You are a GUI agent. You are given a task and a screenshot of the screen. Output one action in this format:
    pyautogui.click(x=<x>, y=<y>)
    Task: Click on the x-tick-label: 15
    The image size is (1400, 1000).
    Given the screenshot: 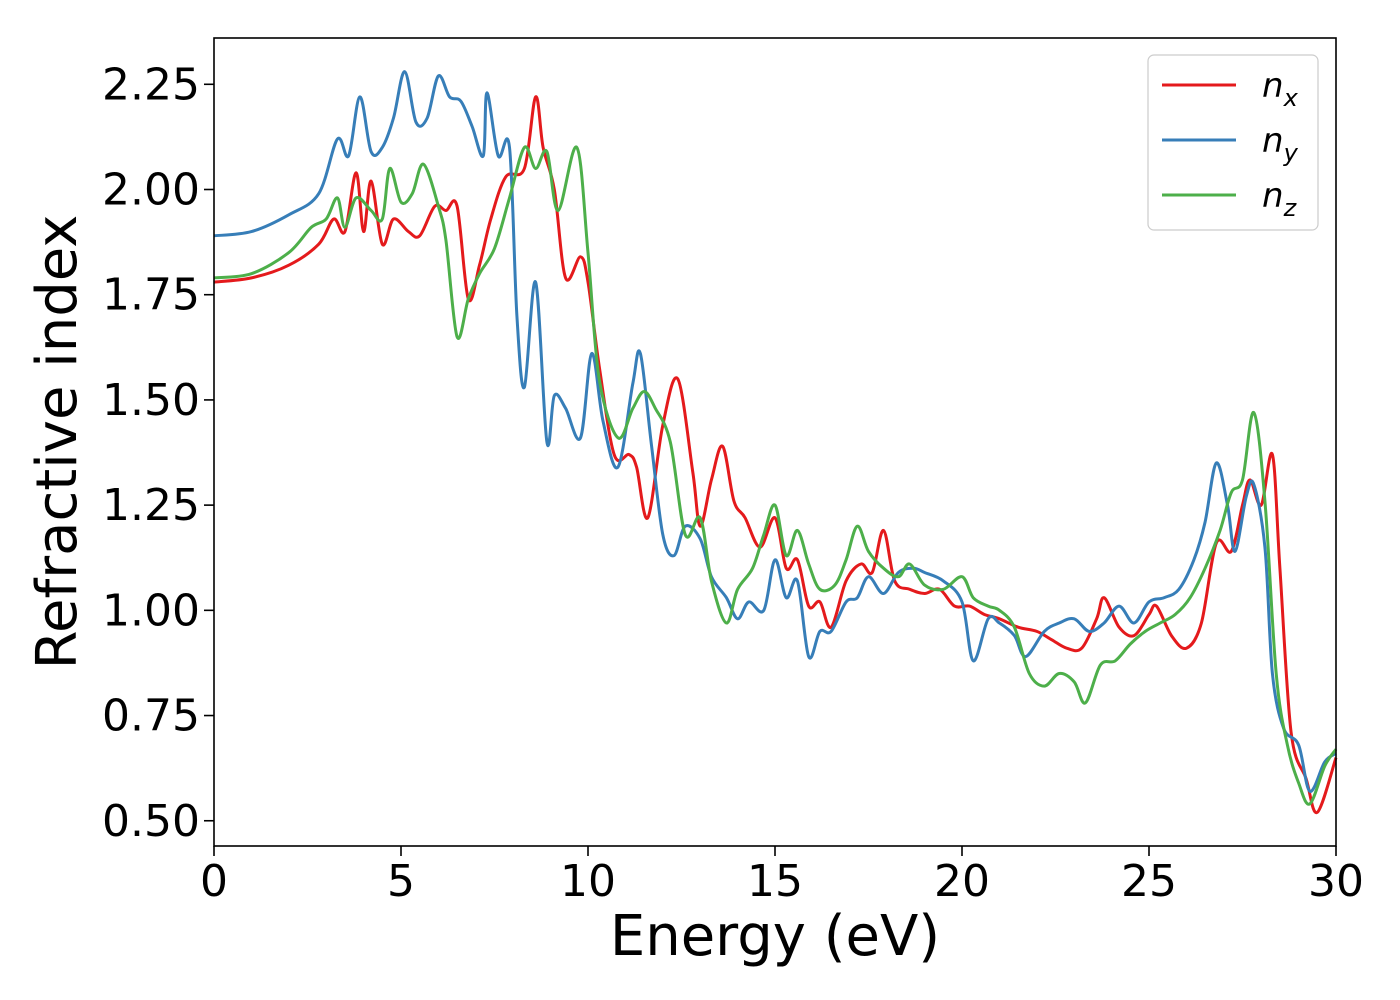 What is the action you would take?
    pyautogui.click(x=775, y=881)
    